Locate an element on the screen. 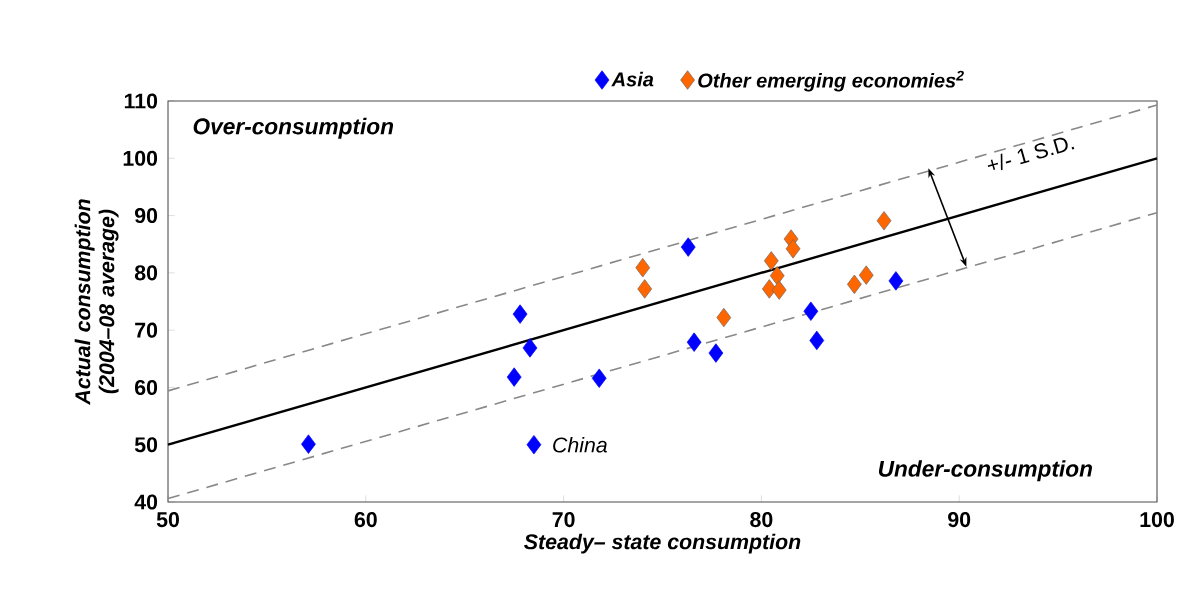 This screenshot has width=1191, height=612. y-tick-label: 40 is located at coordinates (146, 502).